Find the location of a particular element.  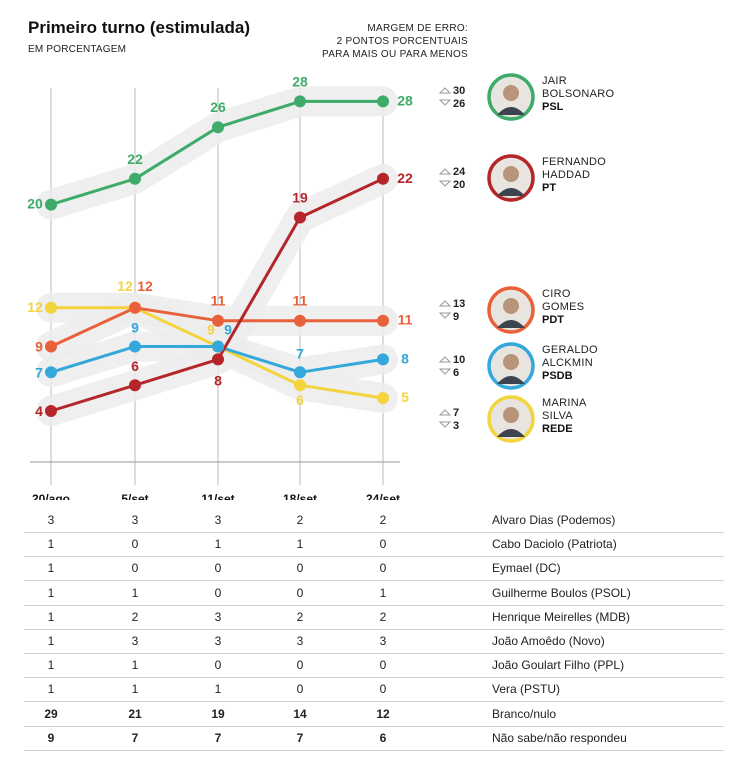

data-label: 8 is located at coordinates (218, 380).